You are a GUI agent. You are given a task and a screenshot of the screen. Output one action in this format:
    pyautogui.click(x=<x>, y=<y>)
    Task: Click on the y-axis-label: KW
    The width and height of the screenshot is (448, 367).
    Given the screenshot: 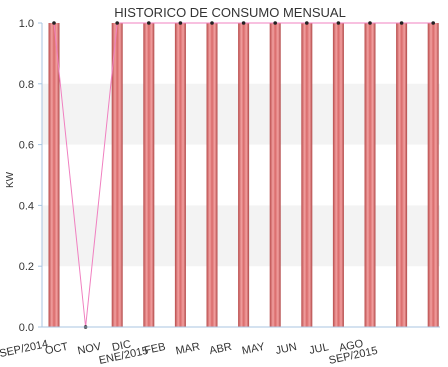 What is the action you would take?
    pyautogui.click(x=10, y=179)
    